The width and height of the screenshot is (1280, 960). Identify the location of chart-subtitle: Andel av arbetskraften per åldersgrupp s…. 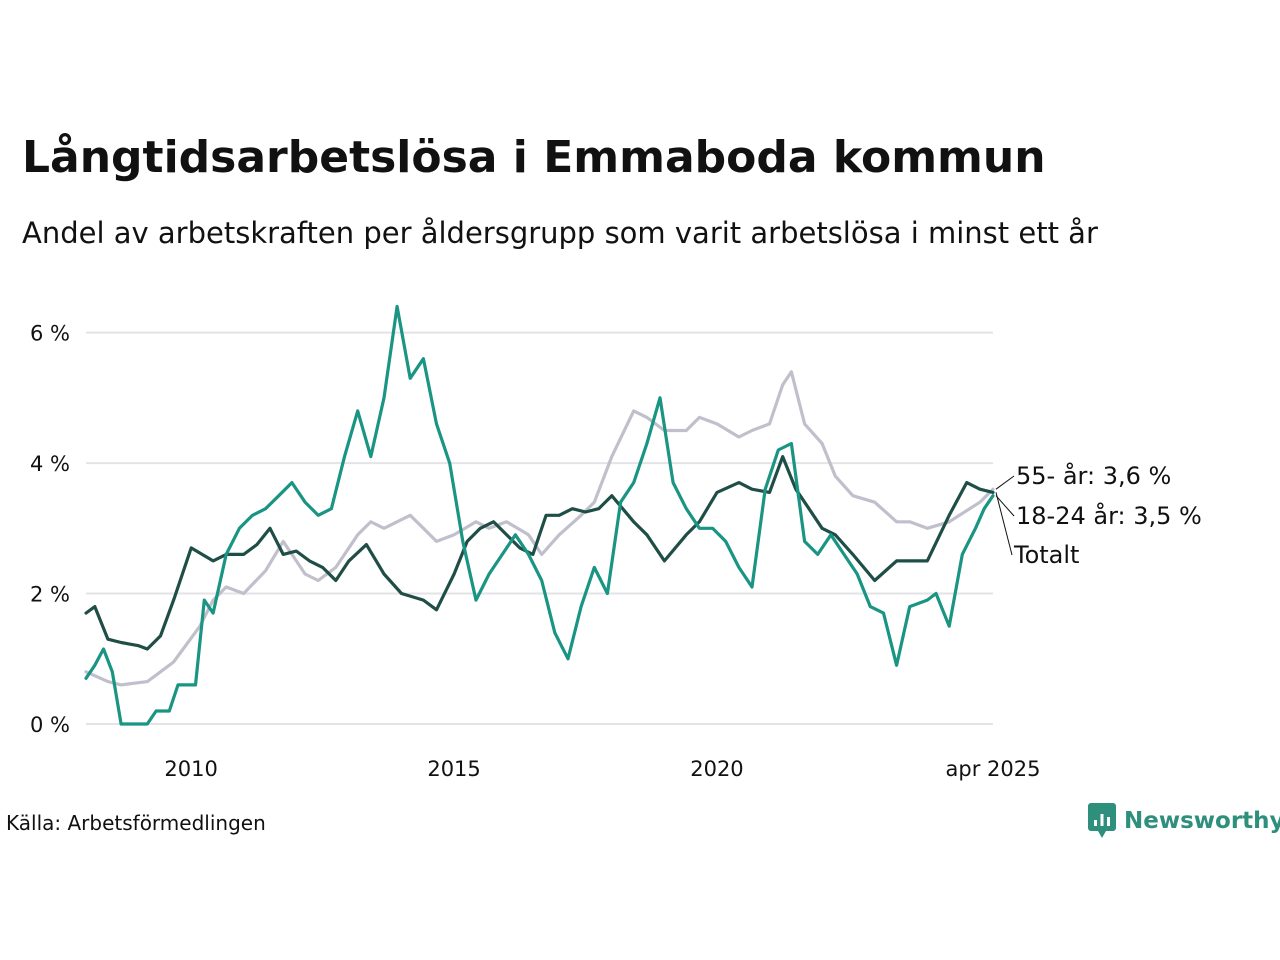
(560, 233).